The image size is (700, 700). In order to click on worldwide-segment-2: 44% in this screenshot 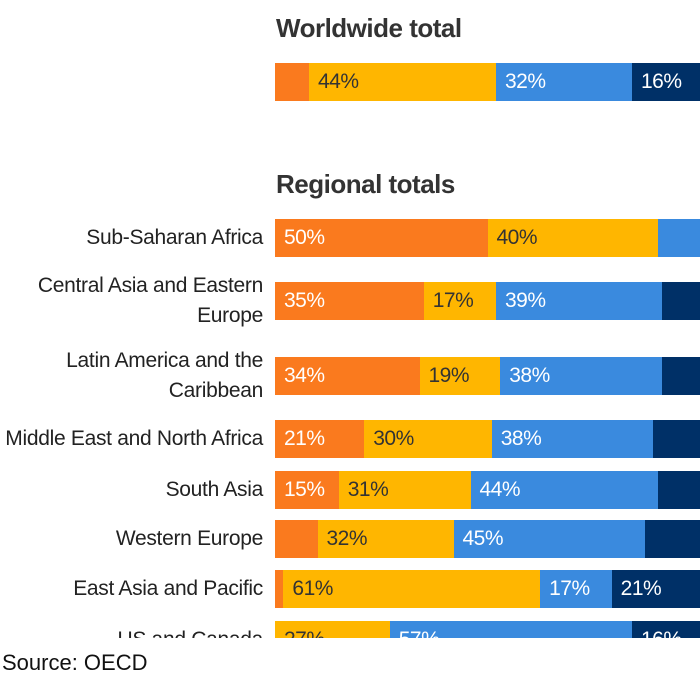, I will do `click(402, 82)`.